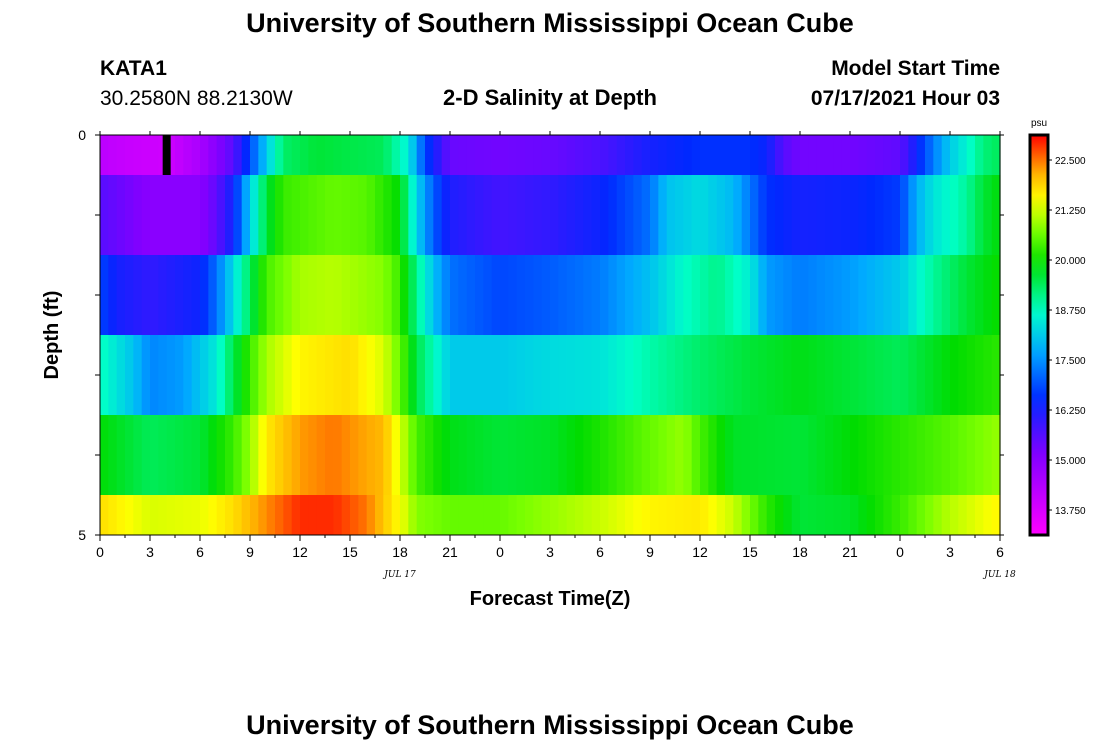 The height and width of the screenshot is (750, 1100). I want to click on colorbar-tick-label: 17.500, so click(1070, 361).